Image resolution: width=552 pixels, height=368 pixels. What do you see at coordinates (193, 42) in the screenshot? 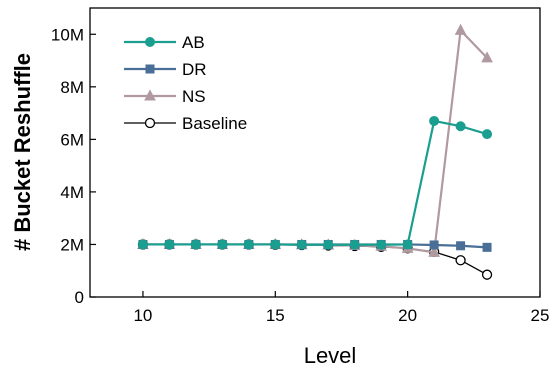
I see `legend-label-ab: AB` at bounding box center [193, 42].